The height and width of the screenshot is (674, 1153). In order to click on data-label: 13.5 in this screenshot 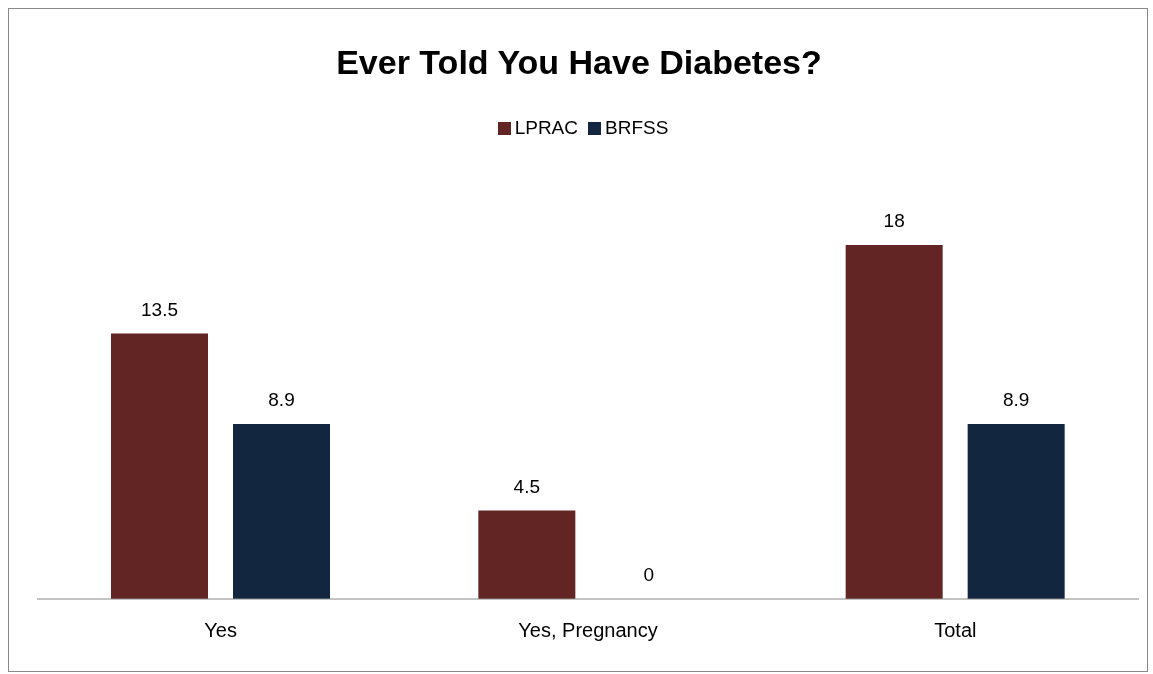, I will do `click(159, 309)`.